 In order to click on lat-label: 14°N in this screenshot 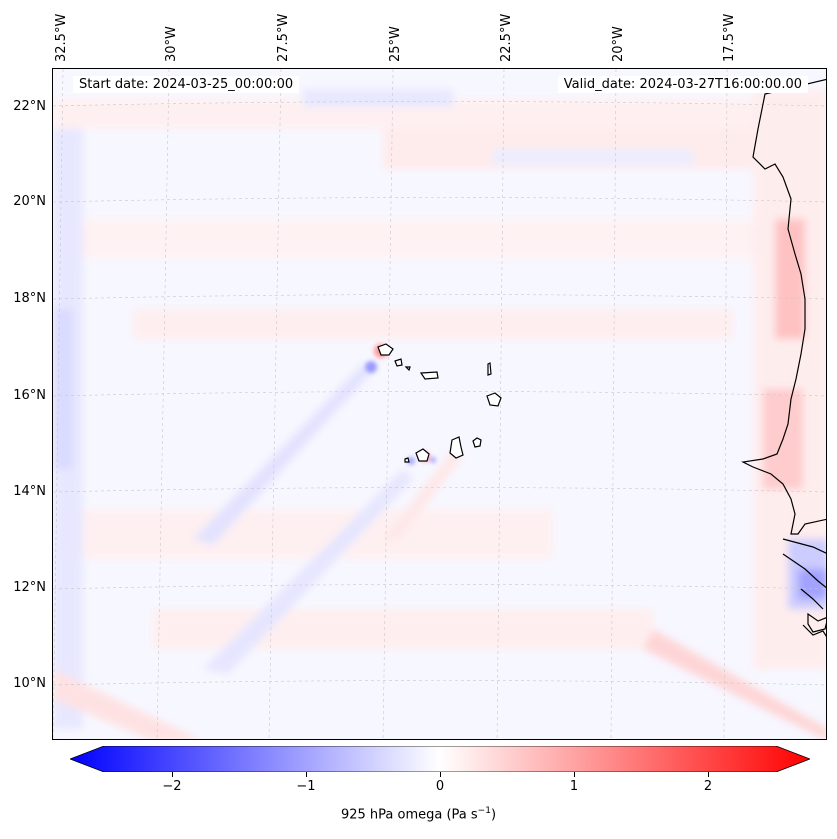, I will do `click(29, 491)`.